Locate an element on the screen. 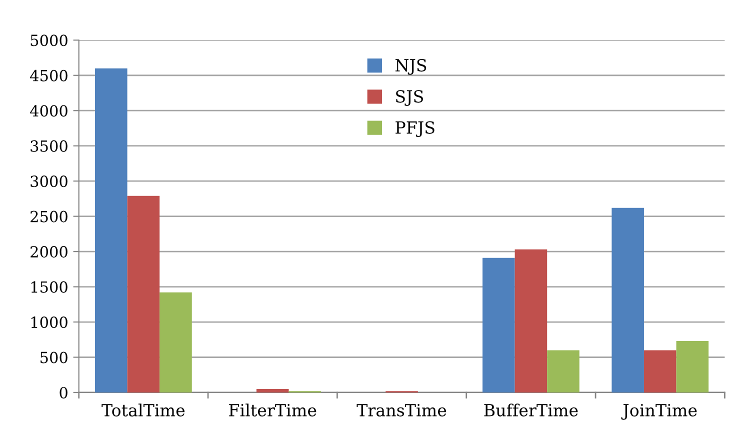 The image size is (751, 446). y-tick-label: 2500 is located at coordinates (49, 216).